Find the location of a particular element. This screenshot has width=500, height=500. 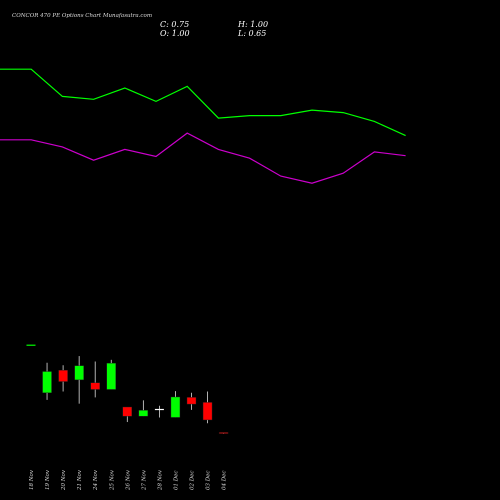

x-tick-label: 20 Nov is located at coordinates (64, 480).